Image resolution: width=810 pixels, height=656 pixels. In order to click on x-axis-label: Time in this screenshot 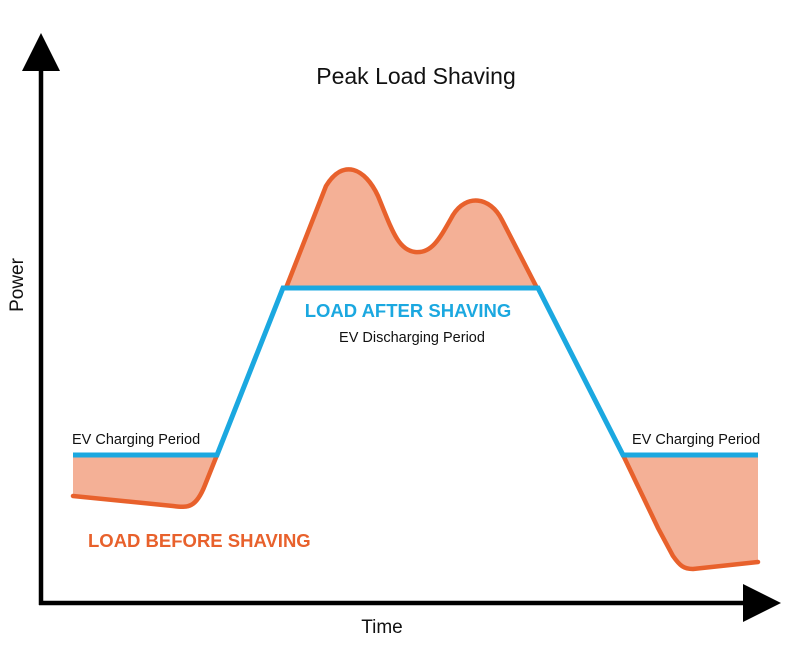, I will do `click(382, 627)`.